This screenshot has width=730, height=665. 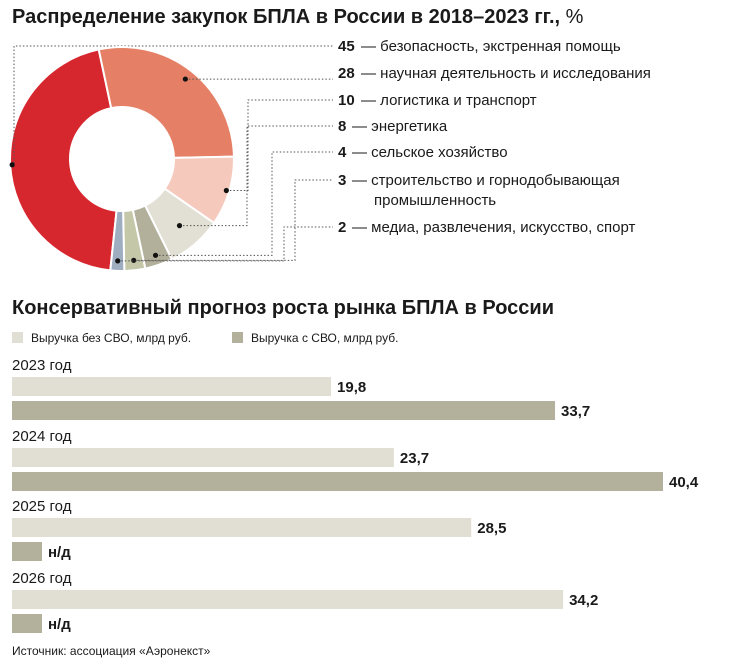 What do you see at coordinates (486, 180) in the screenshot?
I see `pie-category-label: — строительство и горнодобывающая` at bounding box center [486, 180].